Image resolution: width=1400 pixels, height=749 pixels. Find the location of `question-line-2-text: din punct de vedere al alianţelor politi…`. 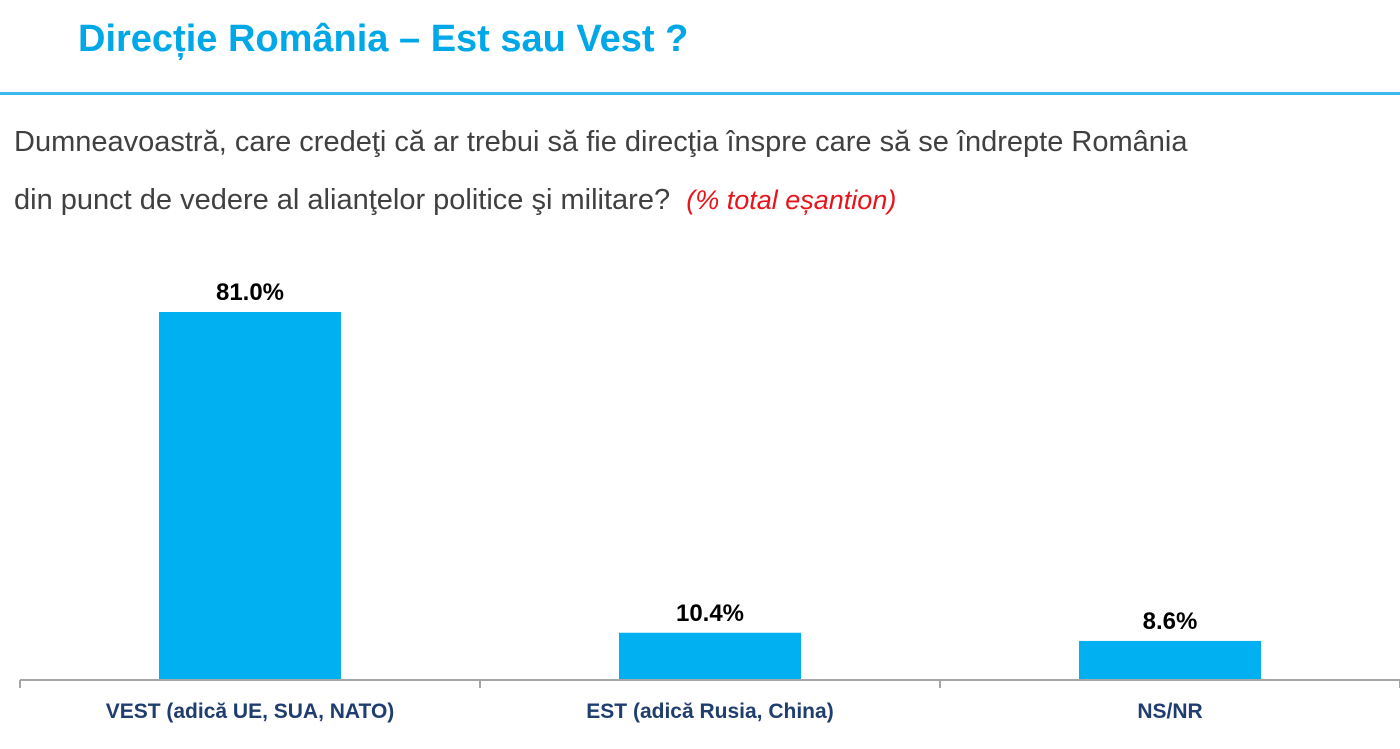

question-line-2-text: din punct de vedere al alianţelor politi… is located at coordinates (342, 200).